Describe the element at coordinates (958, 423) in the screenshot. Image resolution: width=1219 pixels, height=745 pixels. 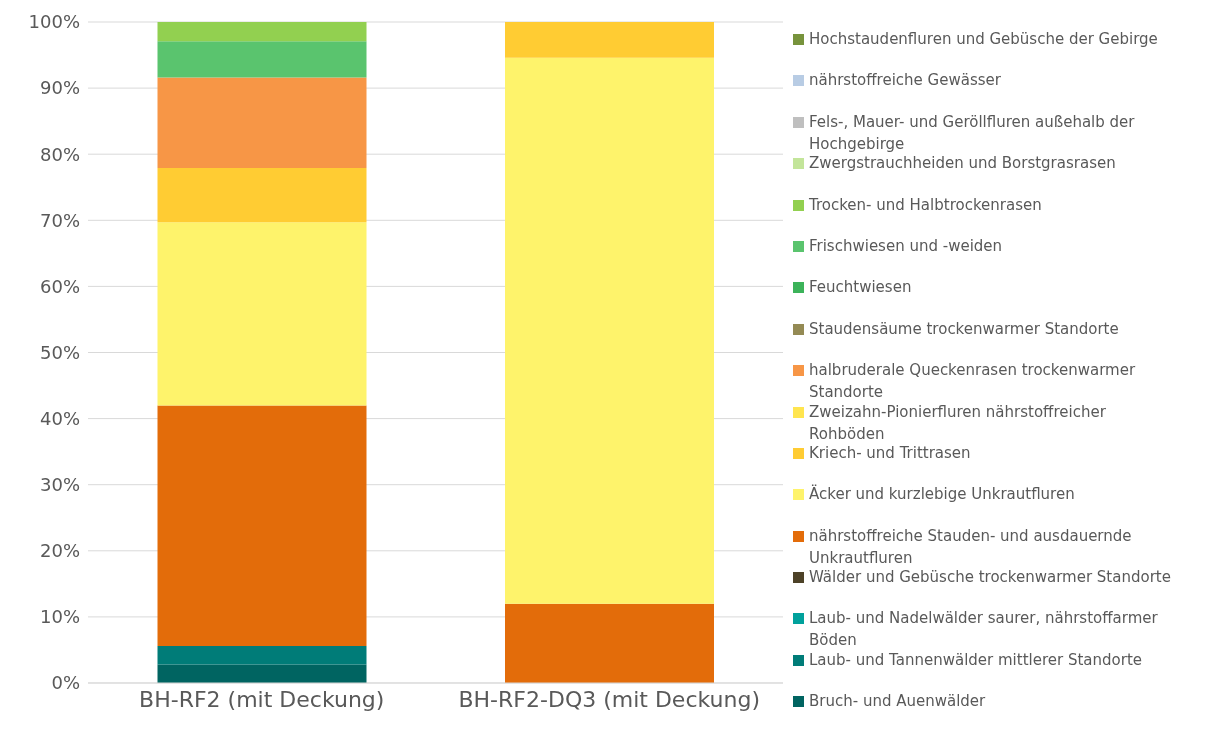
I see `legend-label: Zweizahn-Pionierfluren nährstoffreicher Rohböden` at that location.